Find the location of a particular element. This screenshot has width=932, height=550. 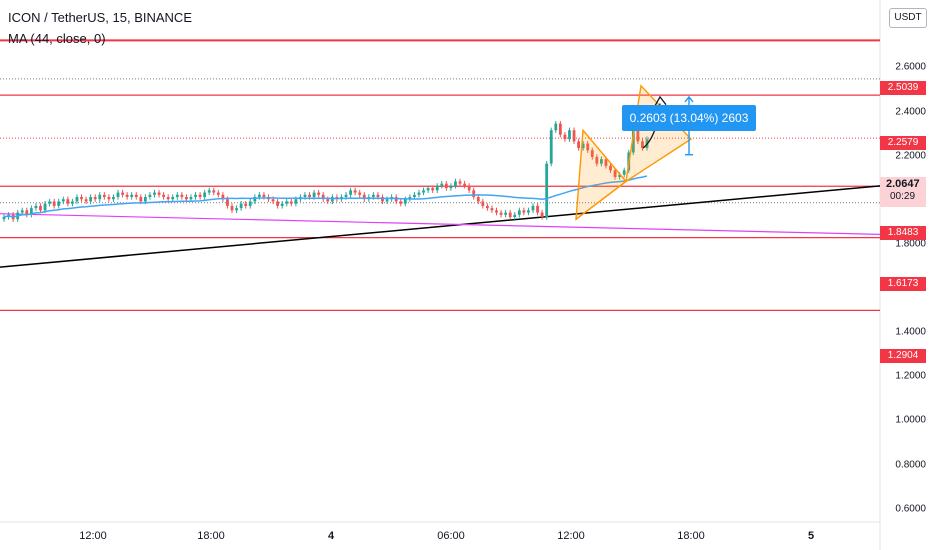

y-tick-label: 1.2000 is located at coordinates (910, 376).